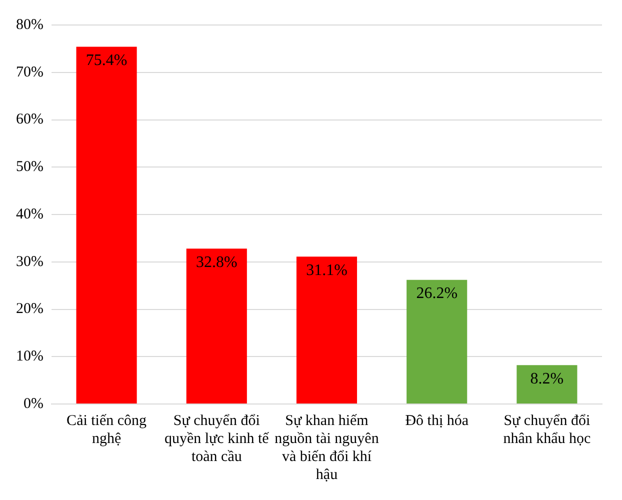 The image size is (622, 500). Describe the element at coordinates (30, 120) in the screenshot. I see `y-tick-label: 60%` at that location.